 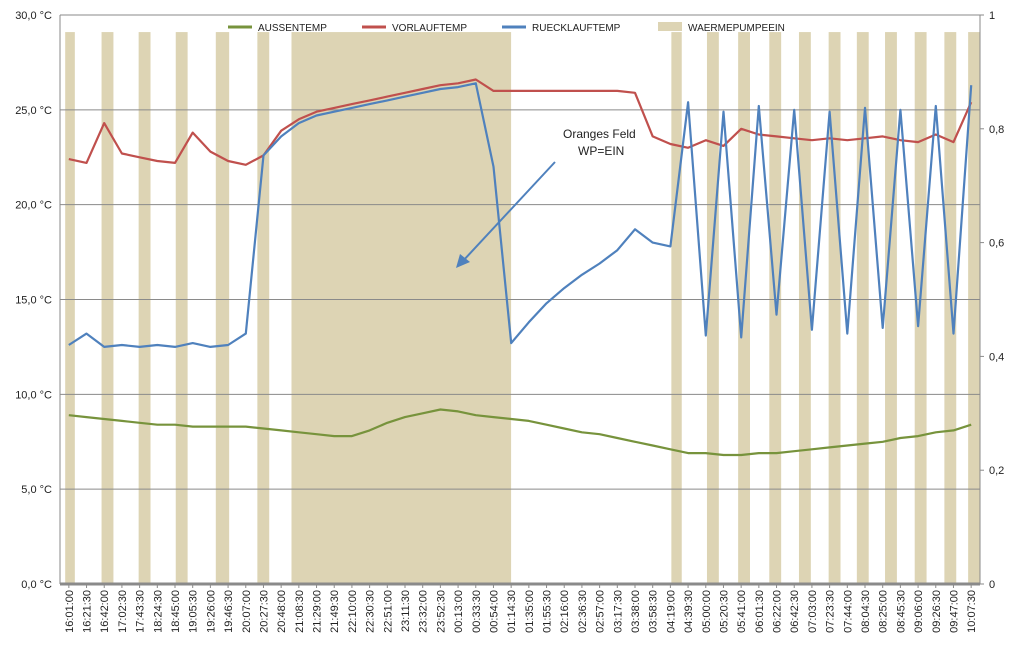 What do you see at coordinates (105, 611) in the screenshot?
I see `x-tick-label: 16:42:00` at bounding box center [105, 611].